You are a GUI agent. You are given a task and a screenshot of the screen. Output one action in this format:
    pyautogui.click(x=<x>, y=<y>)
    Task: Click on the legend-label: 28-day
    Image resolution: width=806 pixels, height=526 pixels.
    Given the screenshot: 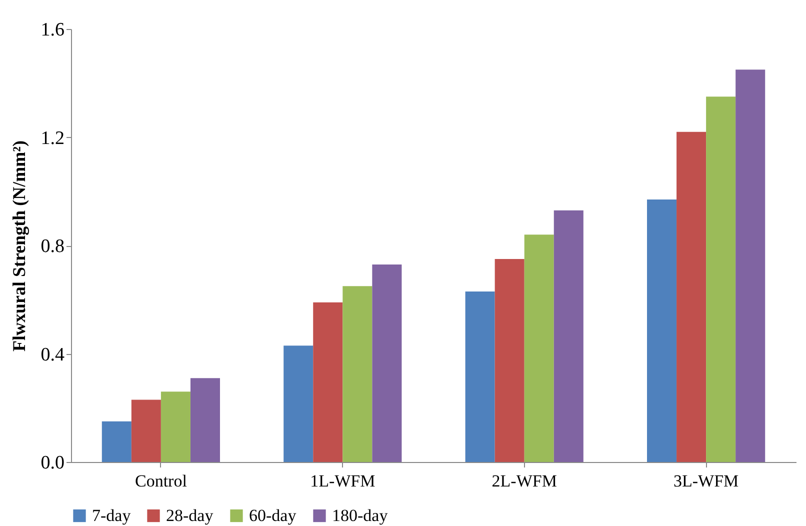 What is the action you would take?
    pyautogui.click(x=190, y=515)
    